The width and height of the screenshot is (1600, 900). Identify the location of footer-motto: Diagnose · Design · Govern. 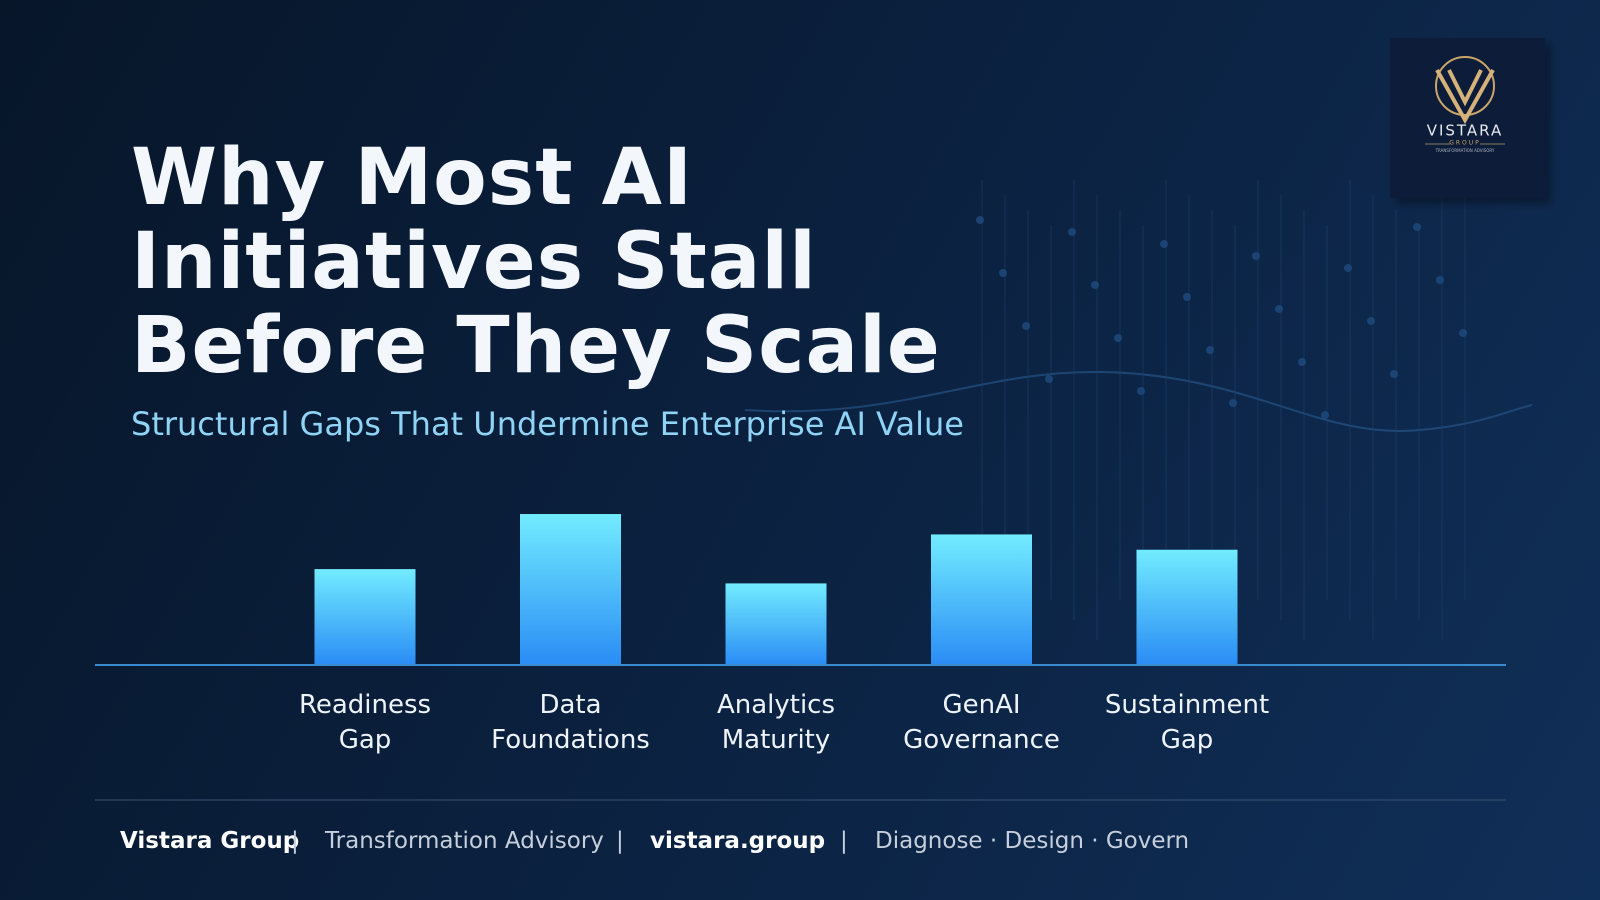
(1032, 841).